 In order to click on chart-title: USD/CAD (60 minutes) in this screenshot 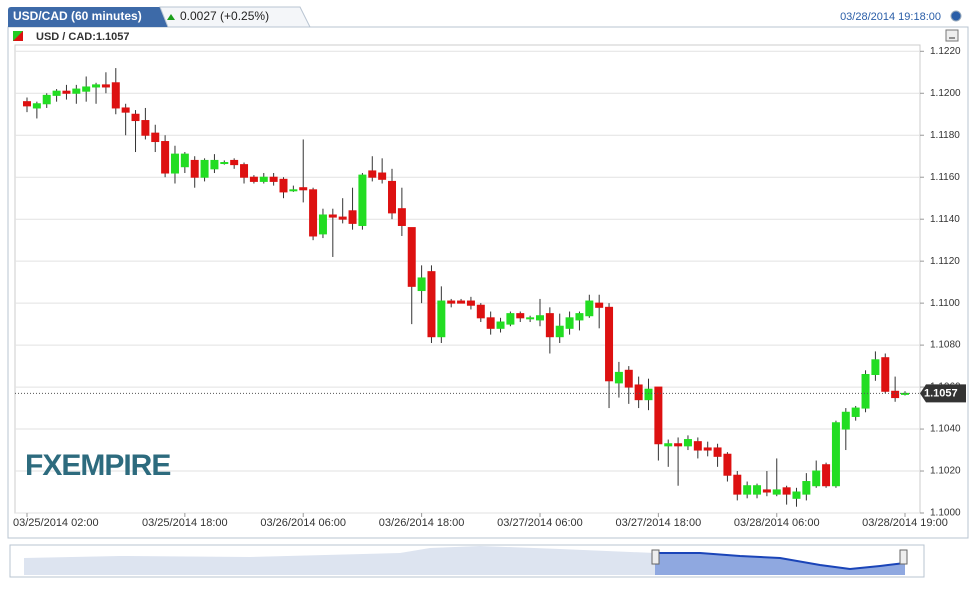, I will do `click(77, 16)`.